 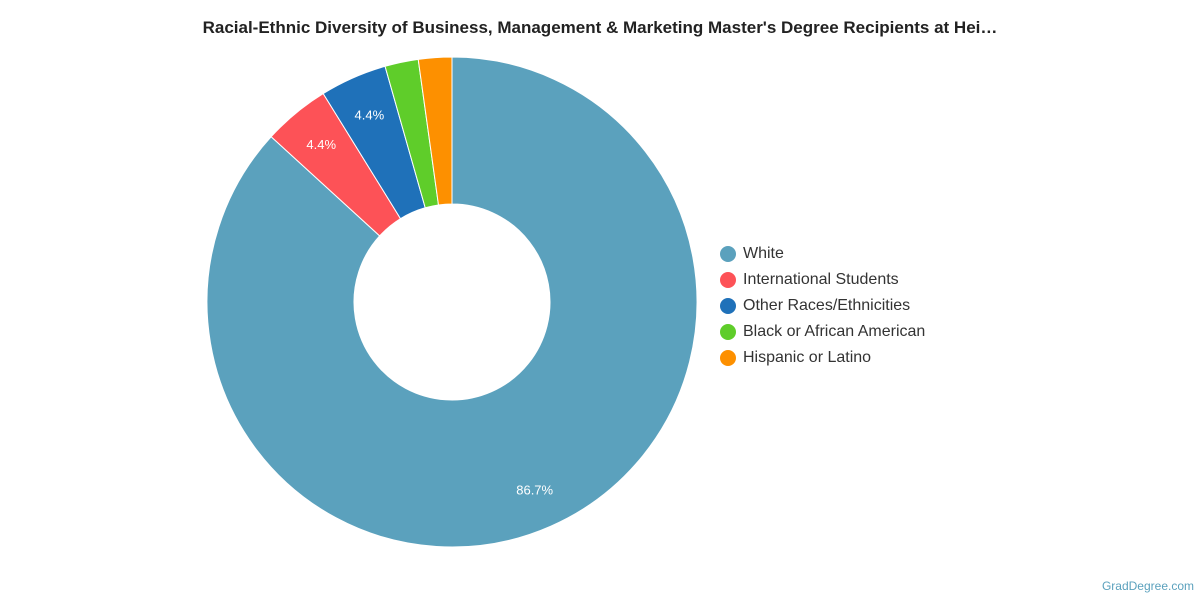 I want to click on slice-hispanic-or-latino, so click(x=435, y=131).